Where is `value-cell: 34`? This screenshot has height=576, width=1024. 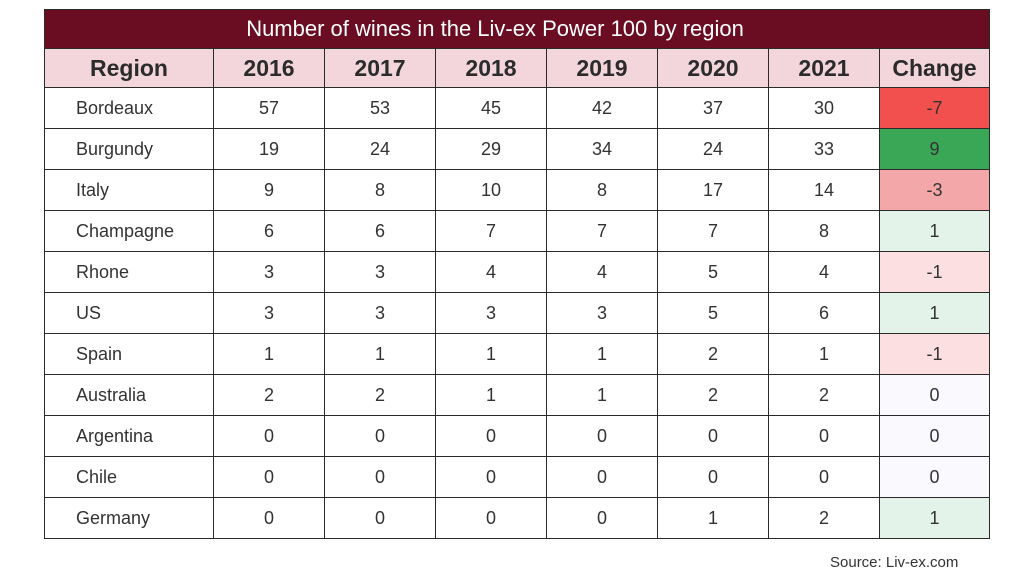
value-cell: 34 is located at coordinates (602, 149).